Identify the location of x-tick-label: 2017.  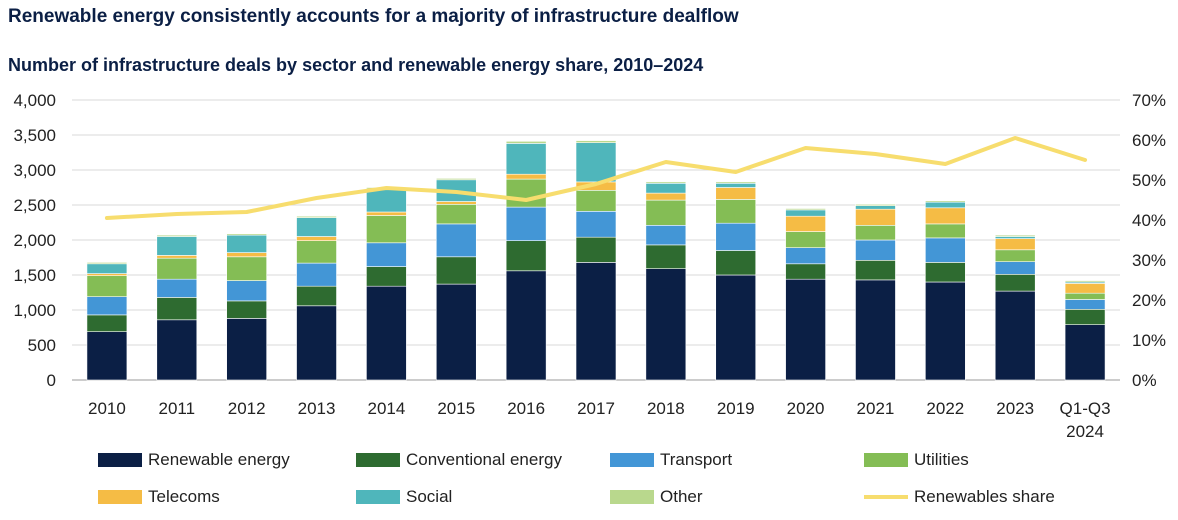
(596, 408).